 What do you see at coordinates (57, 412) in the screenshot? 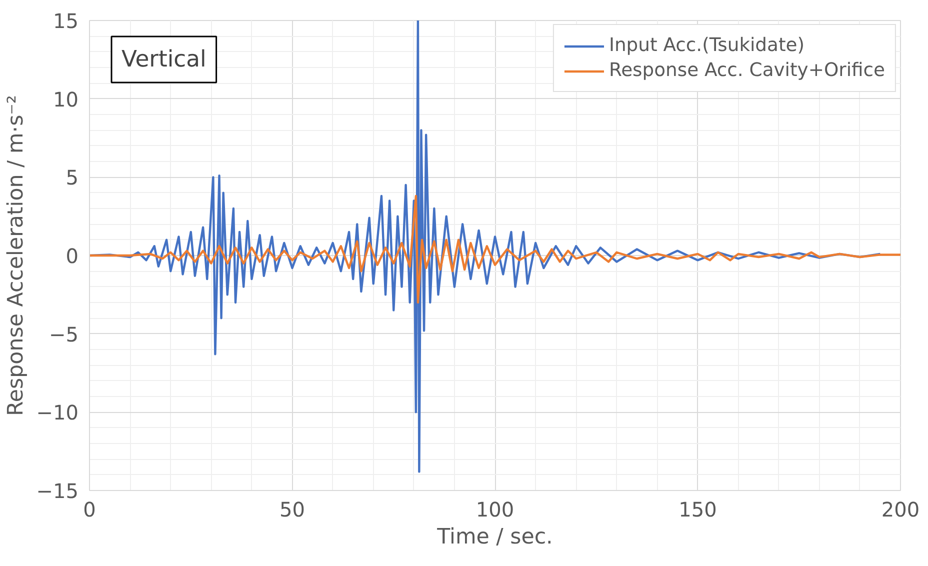
I see `y-tick-label: −10` at bounding box center [57, 412].